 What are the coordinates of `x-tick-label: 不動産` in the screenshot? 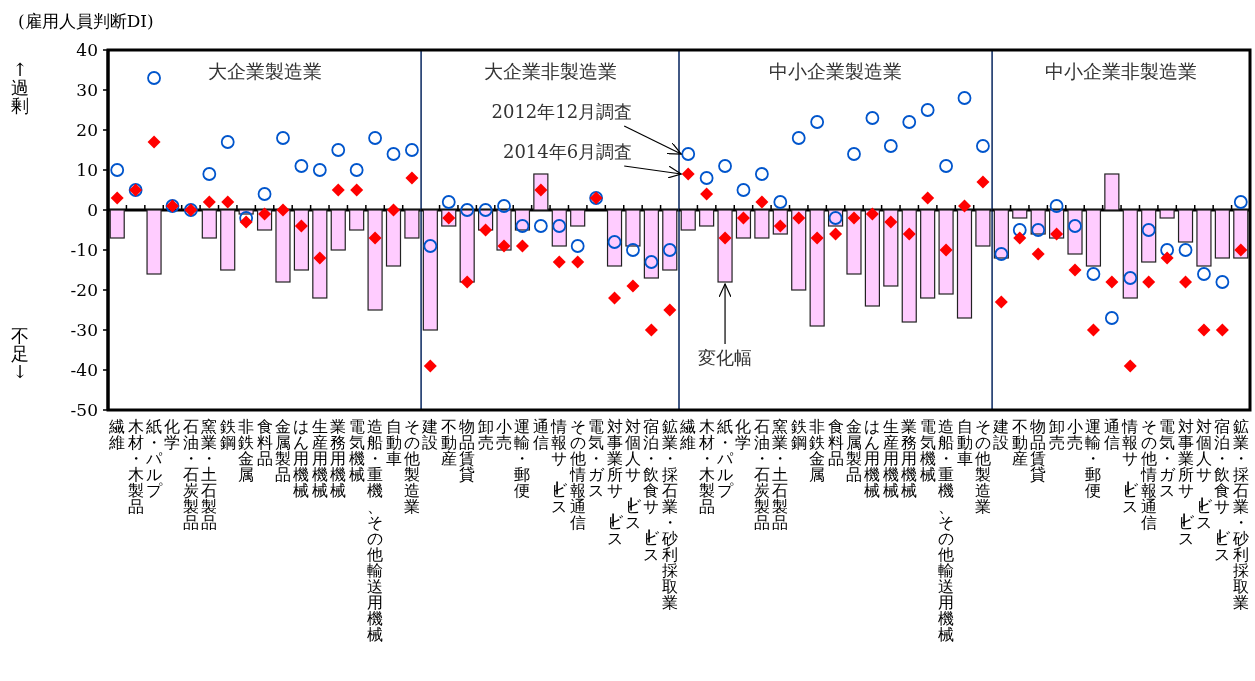 It's located at (1019, 442).